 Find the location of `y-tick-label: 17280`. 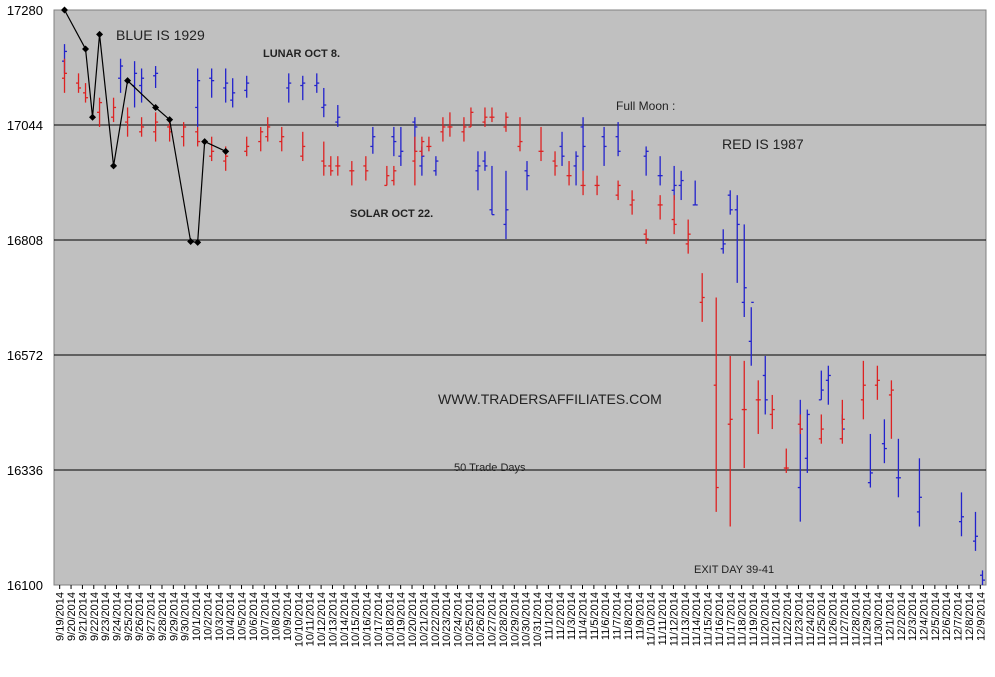

y-tick-label: 17280 is located at coordinates (25, 10).